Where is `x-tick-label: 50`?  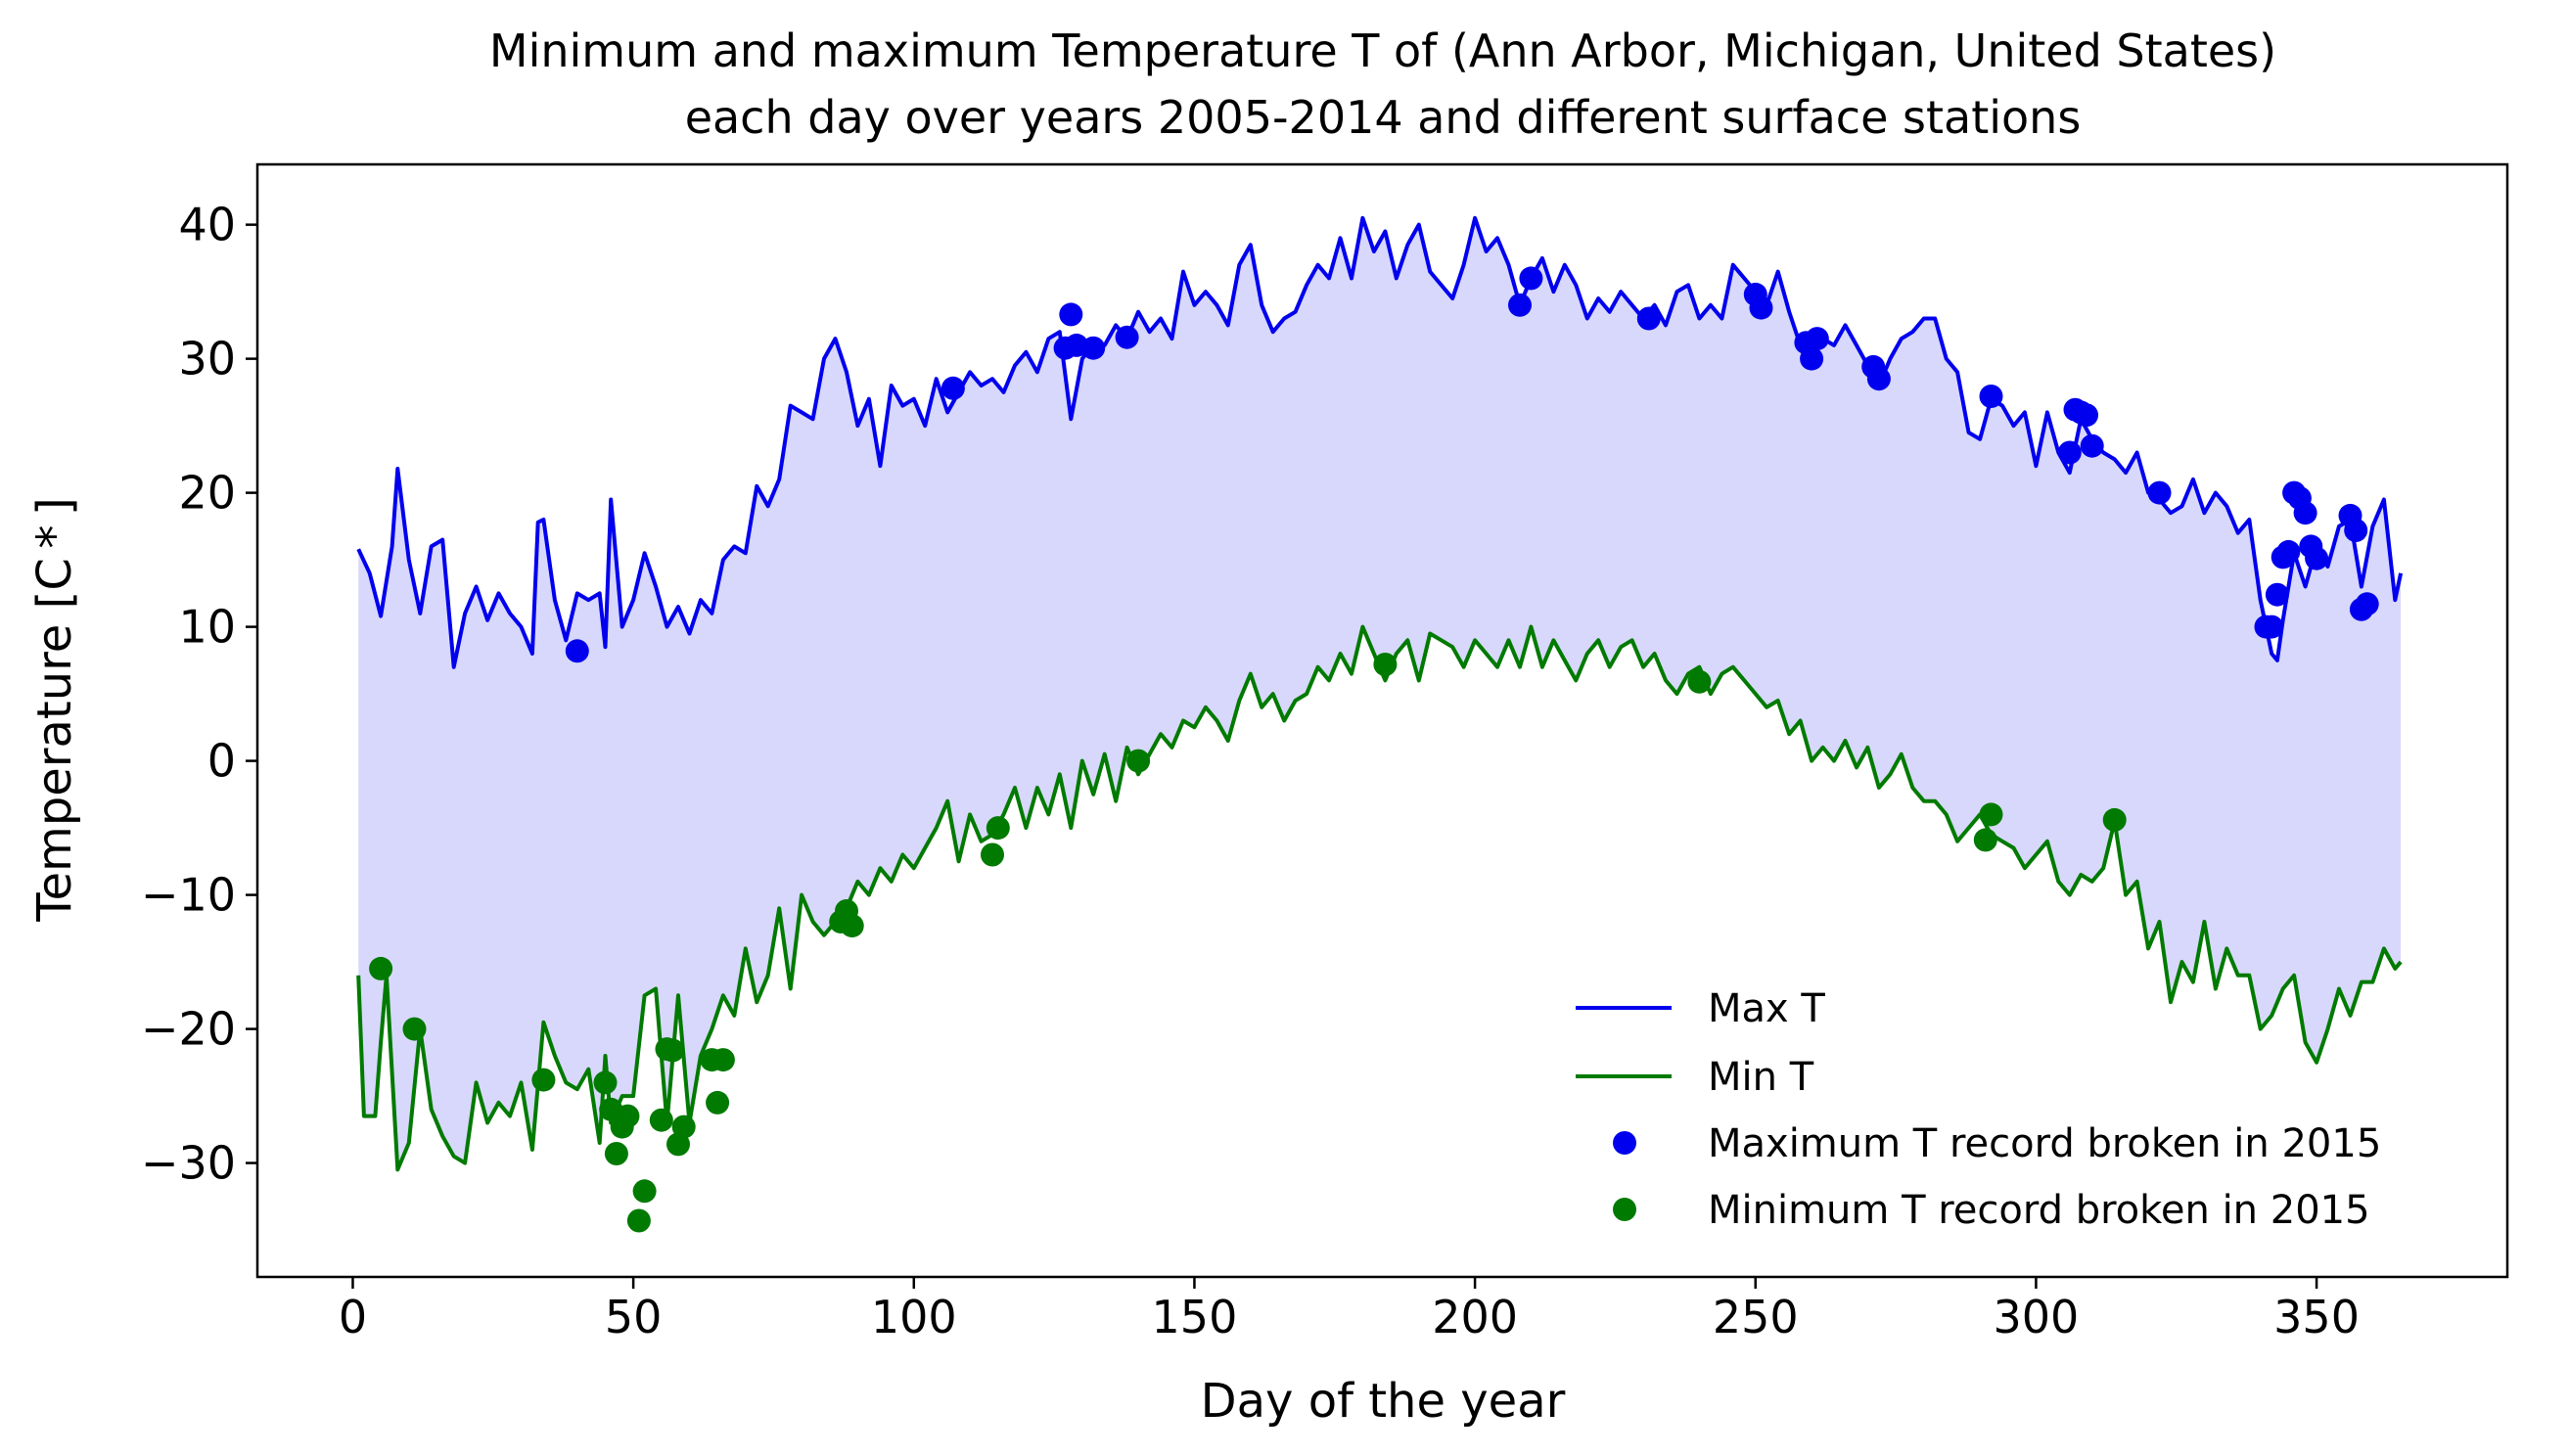 x-tick-label: 50 is located at coordinates (634, 1317).